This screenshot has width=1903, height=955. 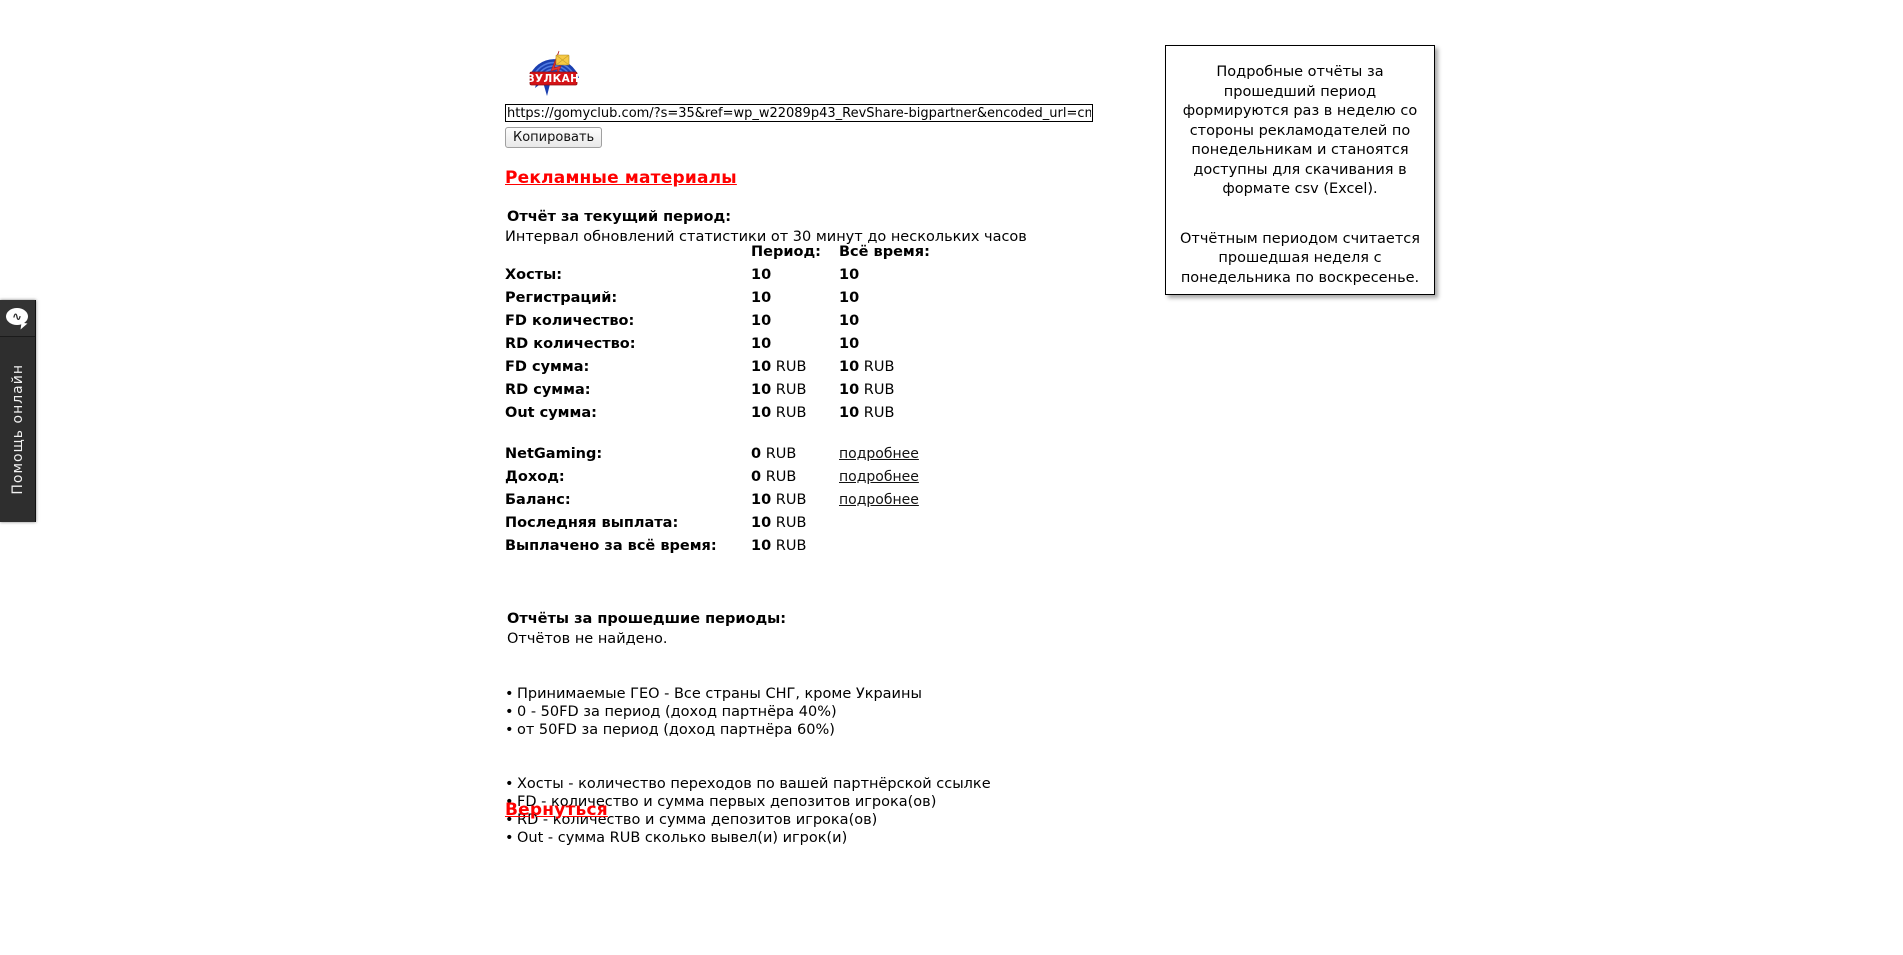 I want to click on money-row: Доход: 0 RUB подробнее, so click(x=715, y=480).